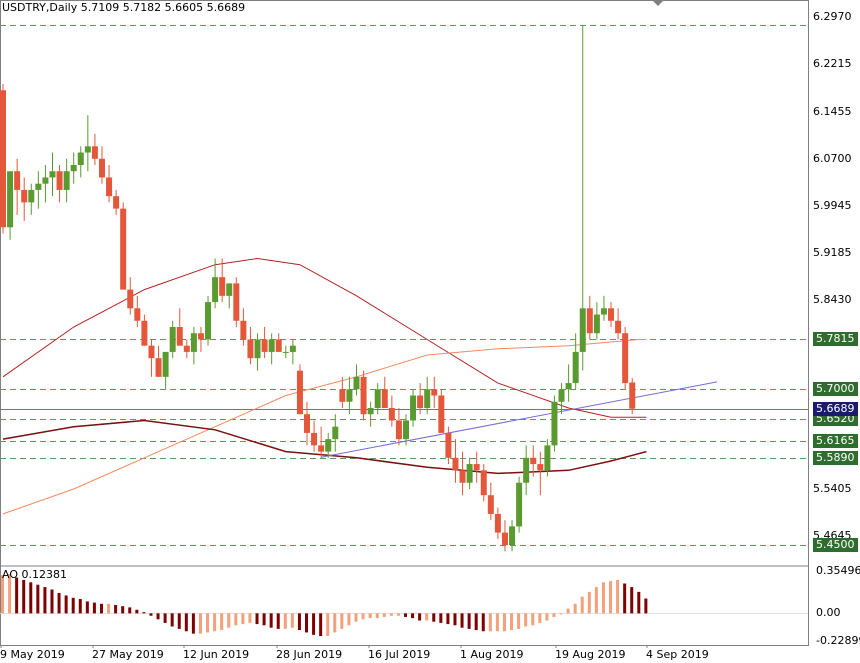  Describe the element at coordinates (832, 205) in the screenshot. I see `price-tick-label: 5.9945` at that location.